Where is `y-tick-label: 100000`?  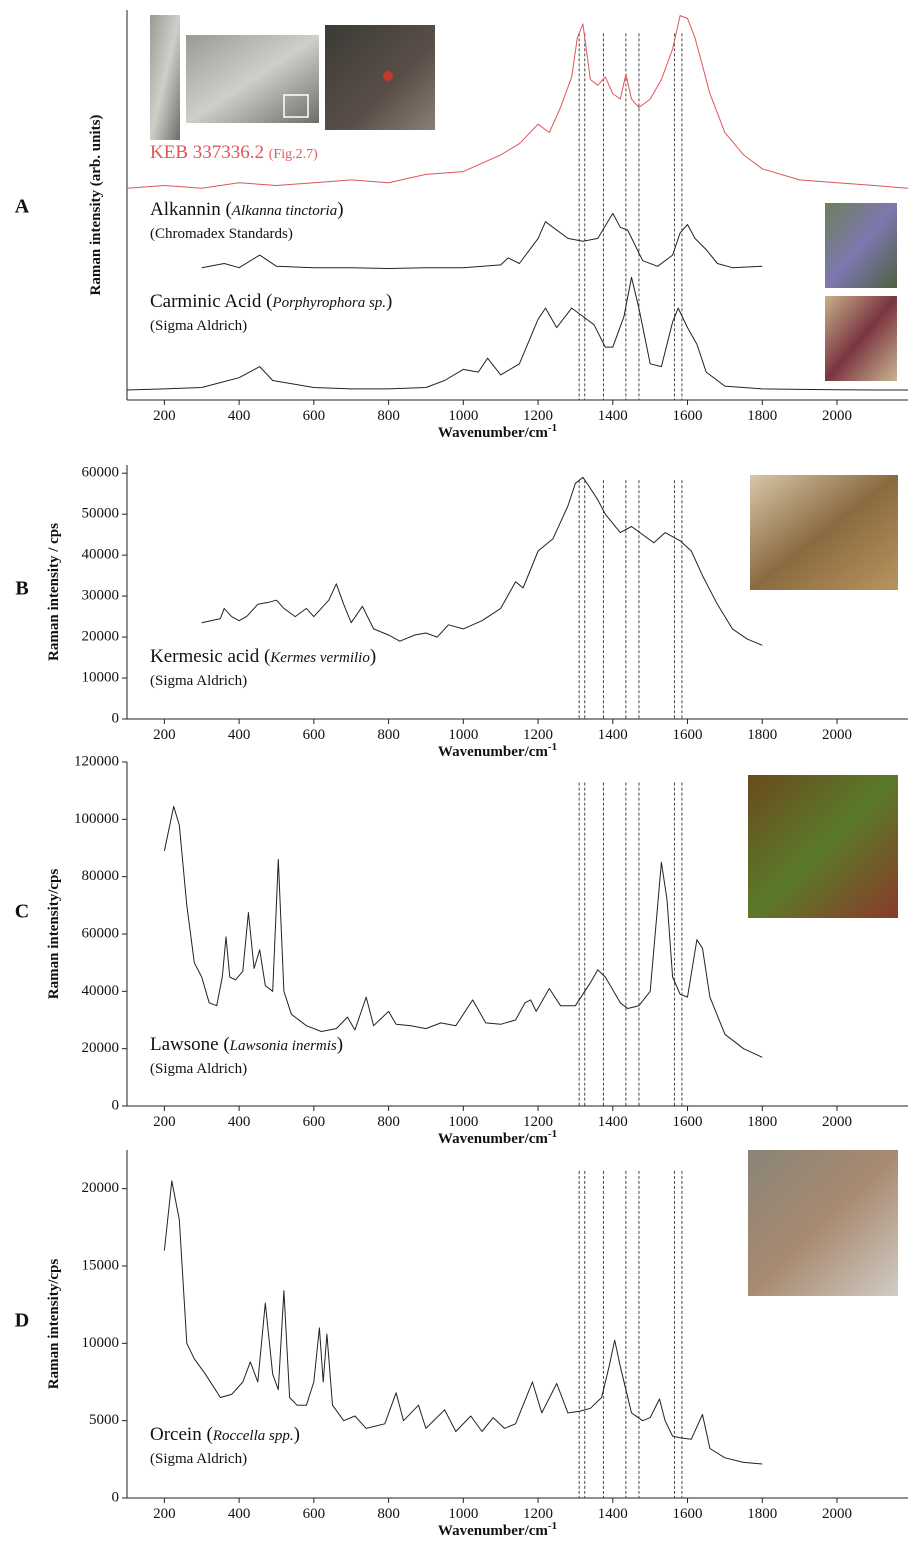 y-tick-label: 100000 is located at coordinates (96, 819).